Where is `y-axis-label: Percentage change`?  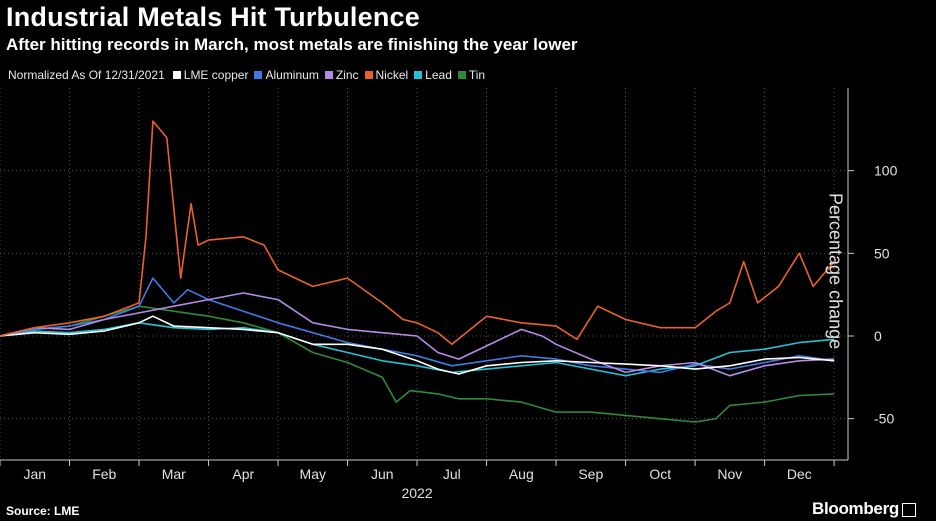 y-axis-label: Percentage change is located at coordinates (835, 271).